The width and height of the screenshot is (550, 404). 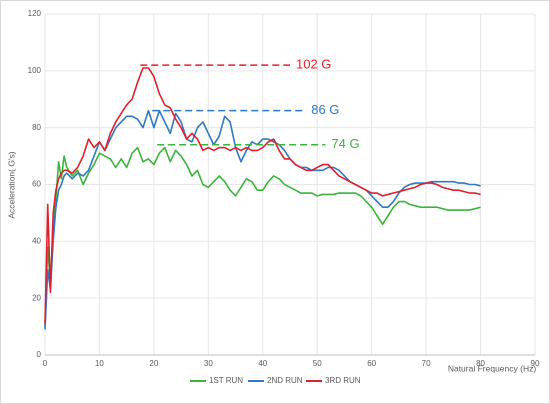 I want to click on y-tick-label: 120, so click(x=35, y=13).